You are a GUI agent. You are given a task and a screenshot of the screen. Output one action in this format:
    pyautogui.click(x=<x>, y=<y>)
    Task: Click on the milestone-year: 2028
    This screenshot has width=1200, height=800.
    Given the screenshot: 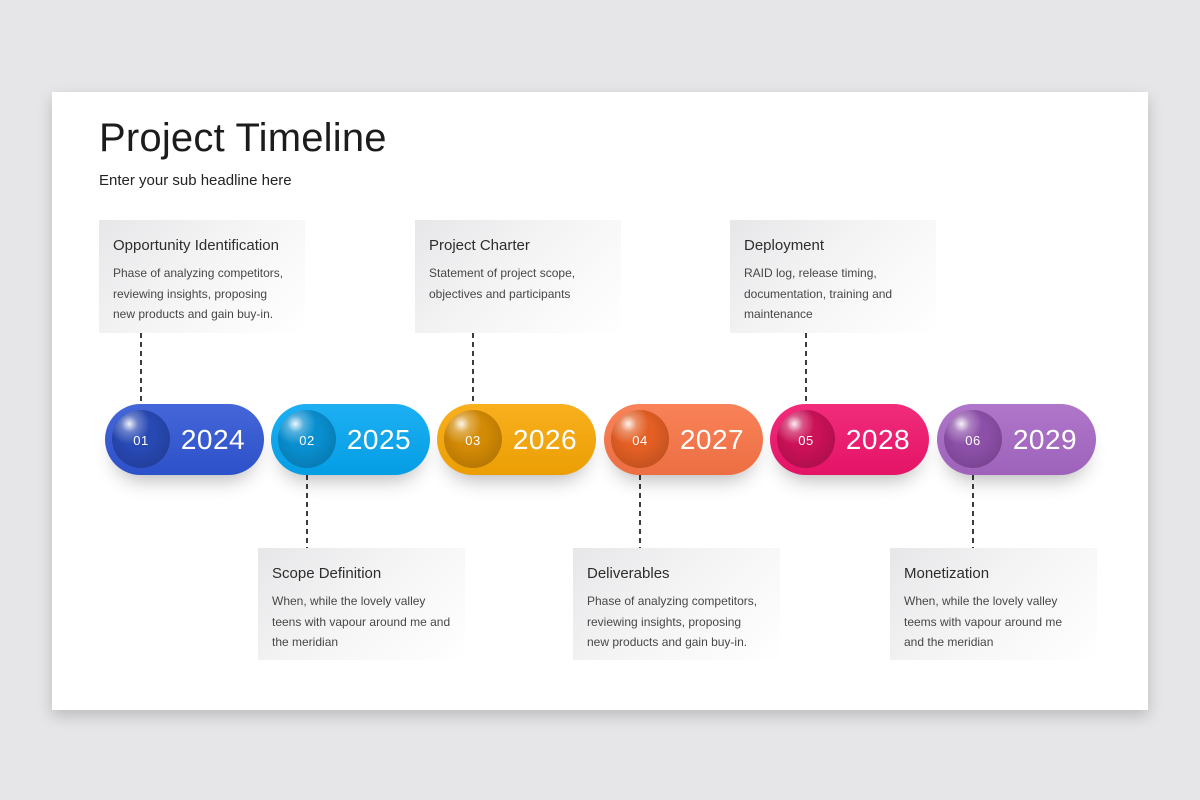 What is the action you would take?
    pyautogui.click(x=878, y=439)
    